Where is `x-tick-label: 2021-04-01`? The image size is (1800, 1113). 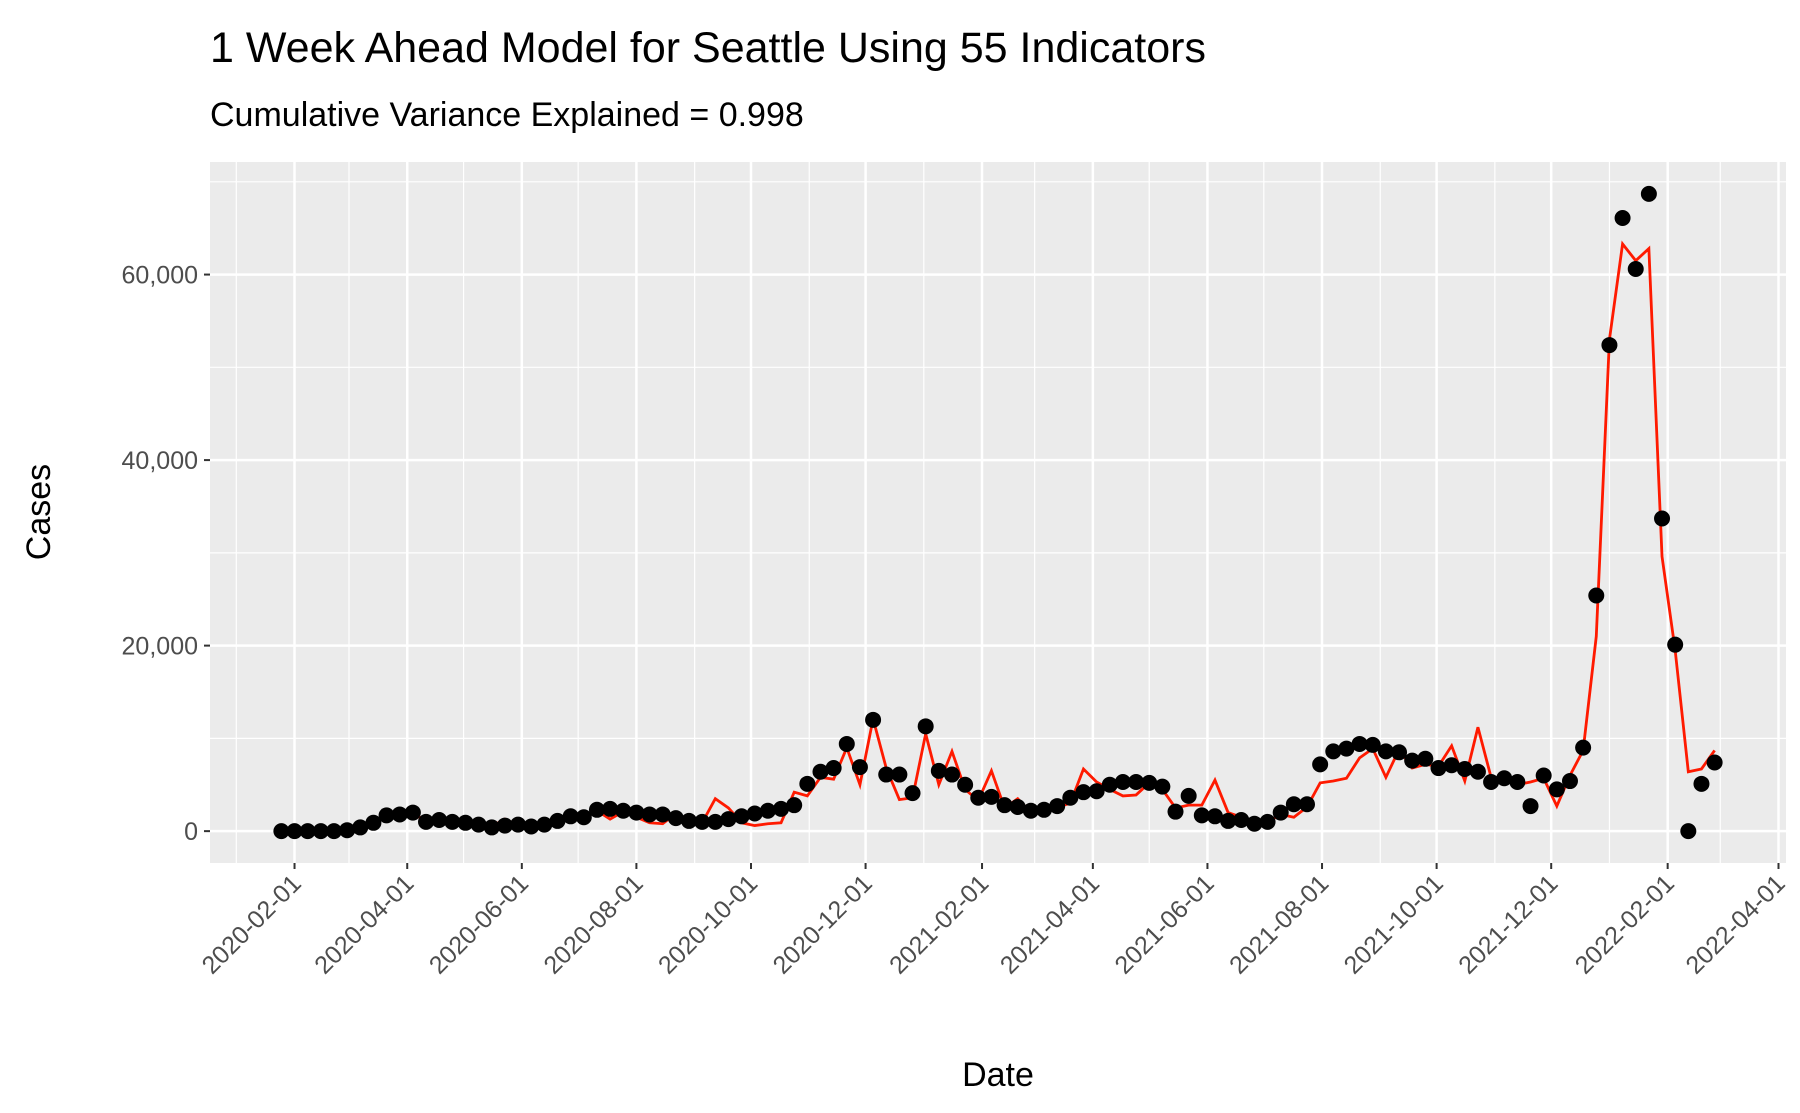 x-tick-label: 2021-04-01 is located at coordinates (1050, 924).